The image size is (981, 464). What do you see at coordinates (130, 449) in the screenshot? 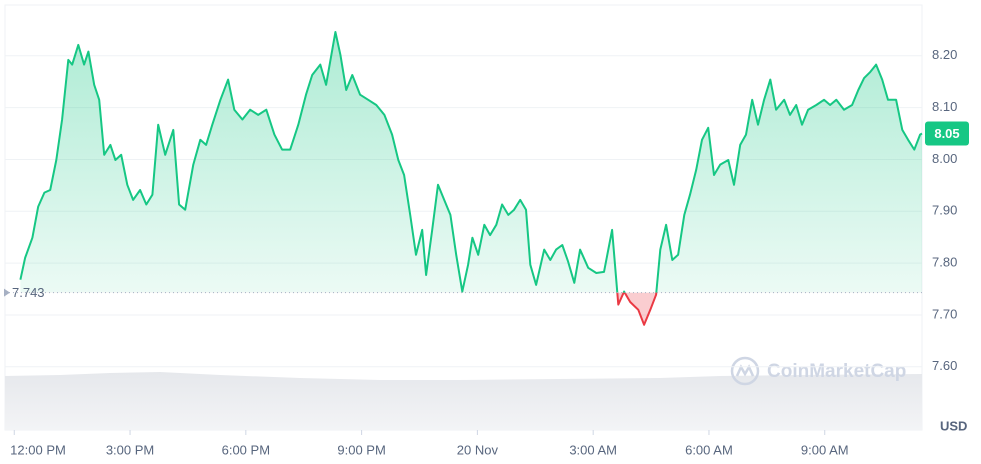
I see `x-tick-label: 3:00 PM` at bounding box center [130, 449].